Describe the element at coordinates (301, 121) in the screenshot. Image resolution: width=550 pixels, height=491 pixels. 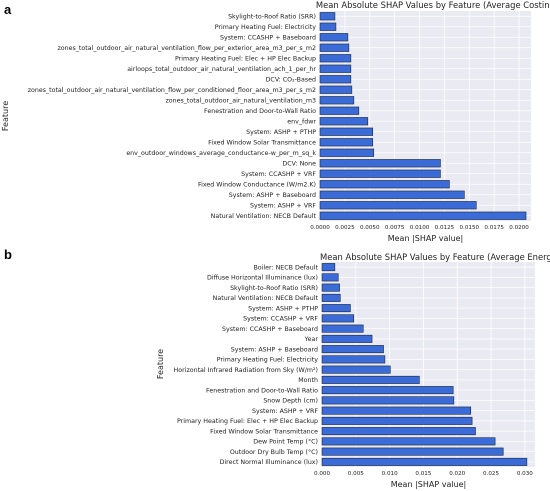
I see `y-tick-label: env_fdwr` at that location.